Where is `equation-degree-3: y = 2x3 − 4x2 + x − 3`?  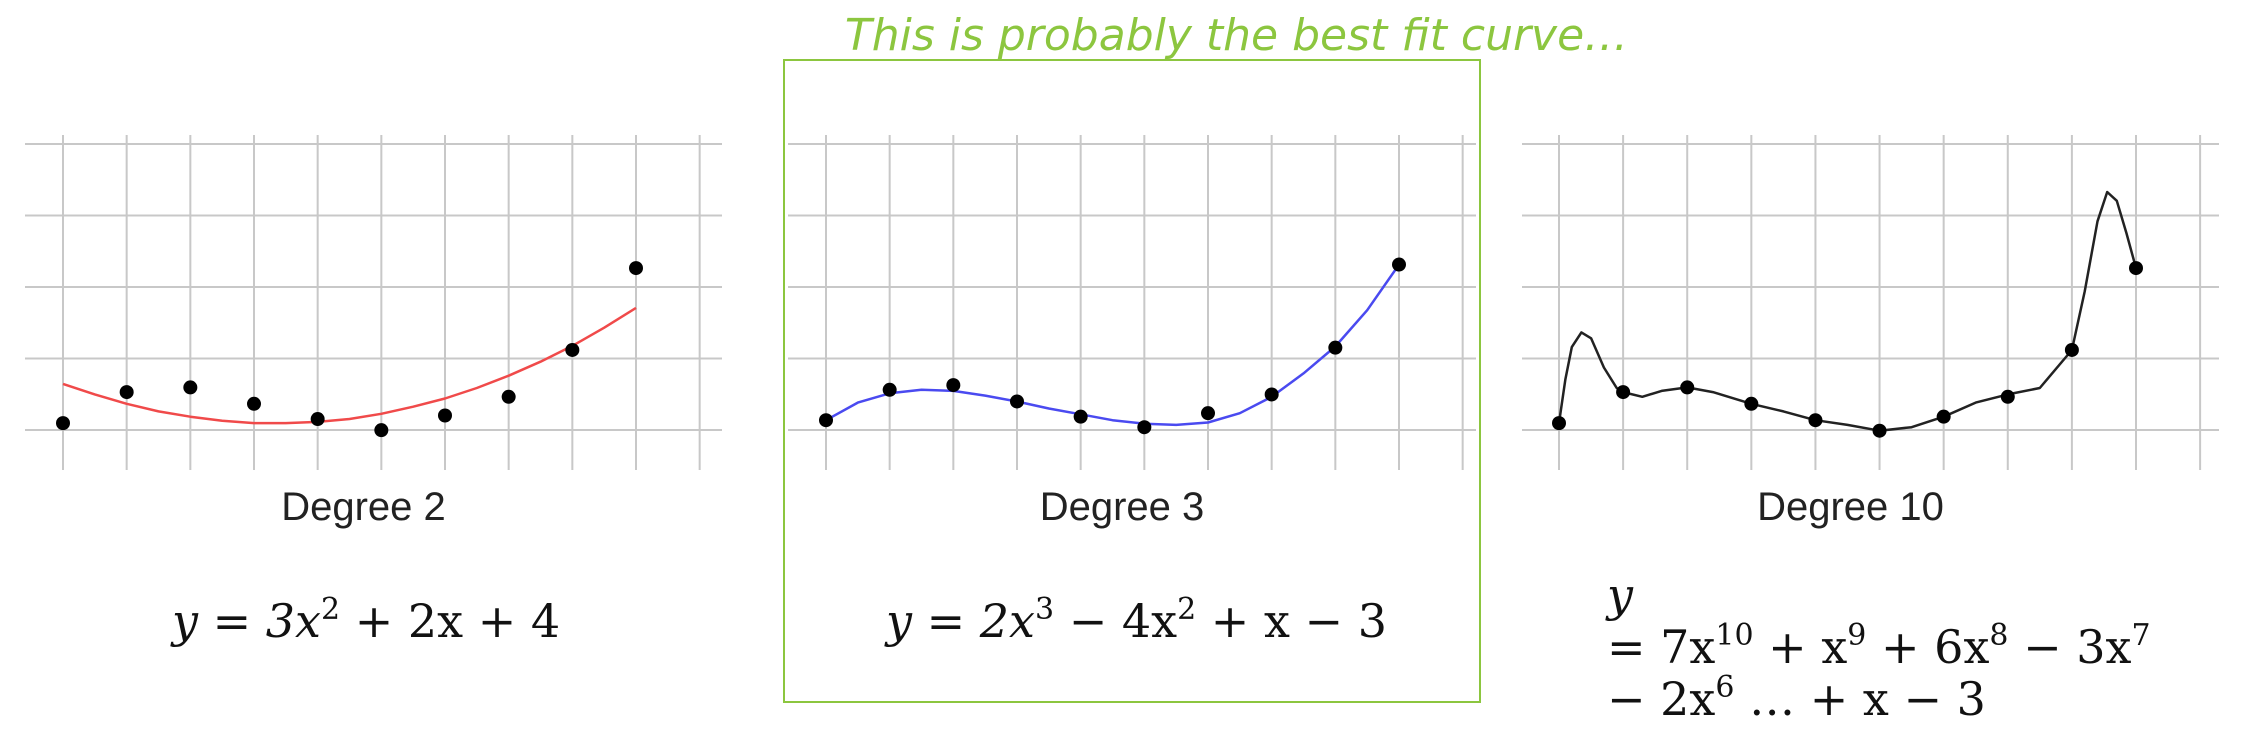 equation-degree-3: y = 2x3 − 4x2 + x − 3 is located at coordinates (1136, 620).